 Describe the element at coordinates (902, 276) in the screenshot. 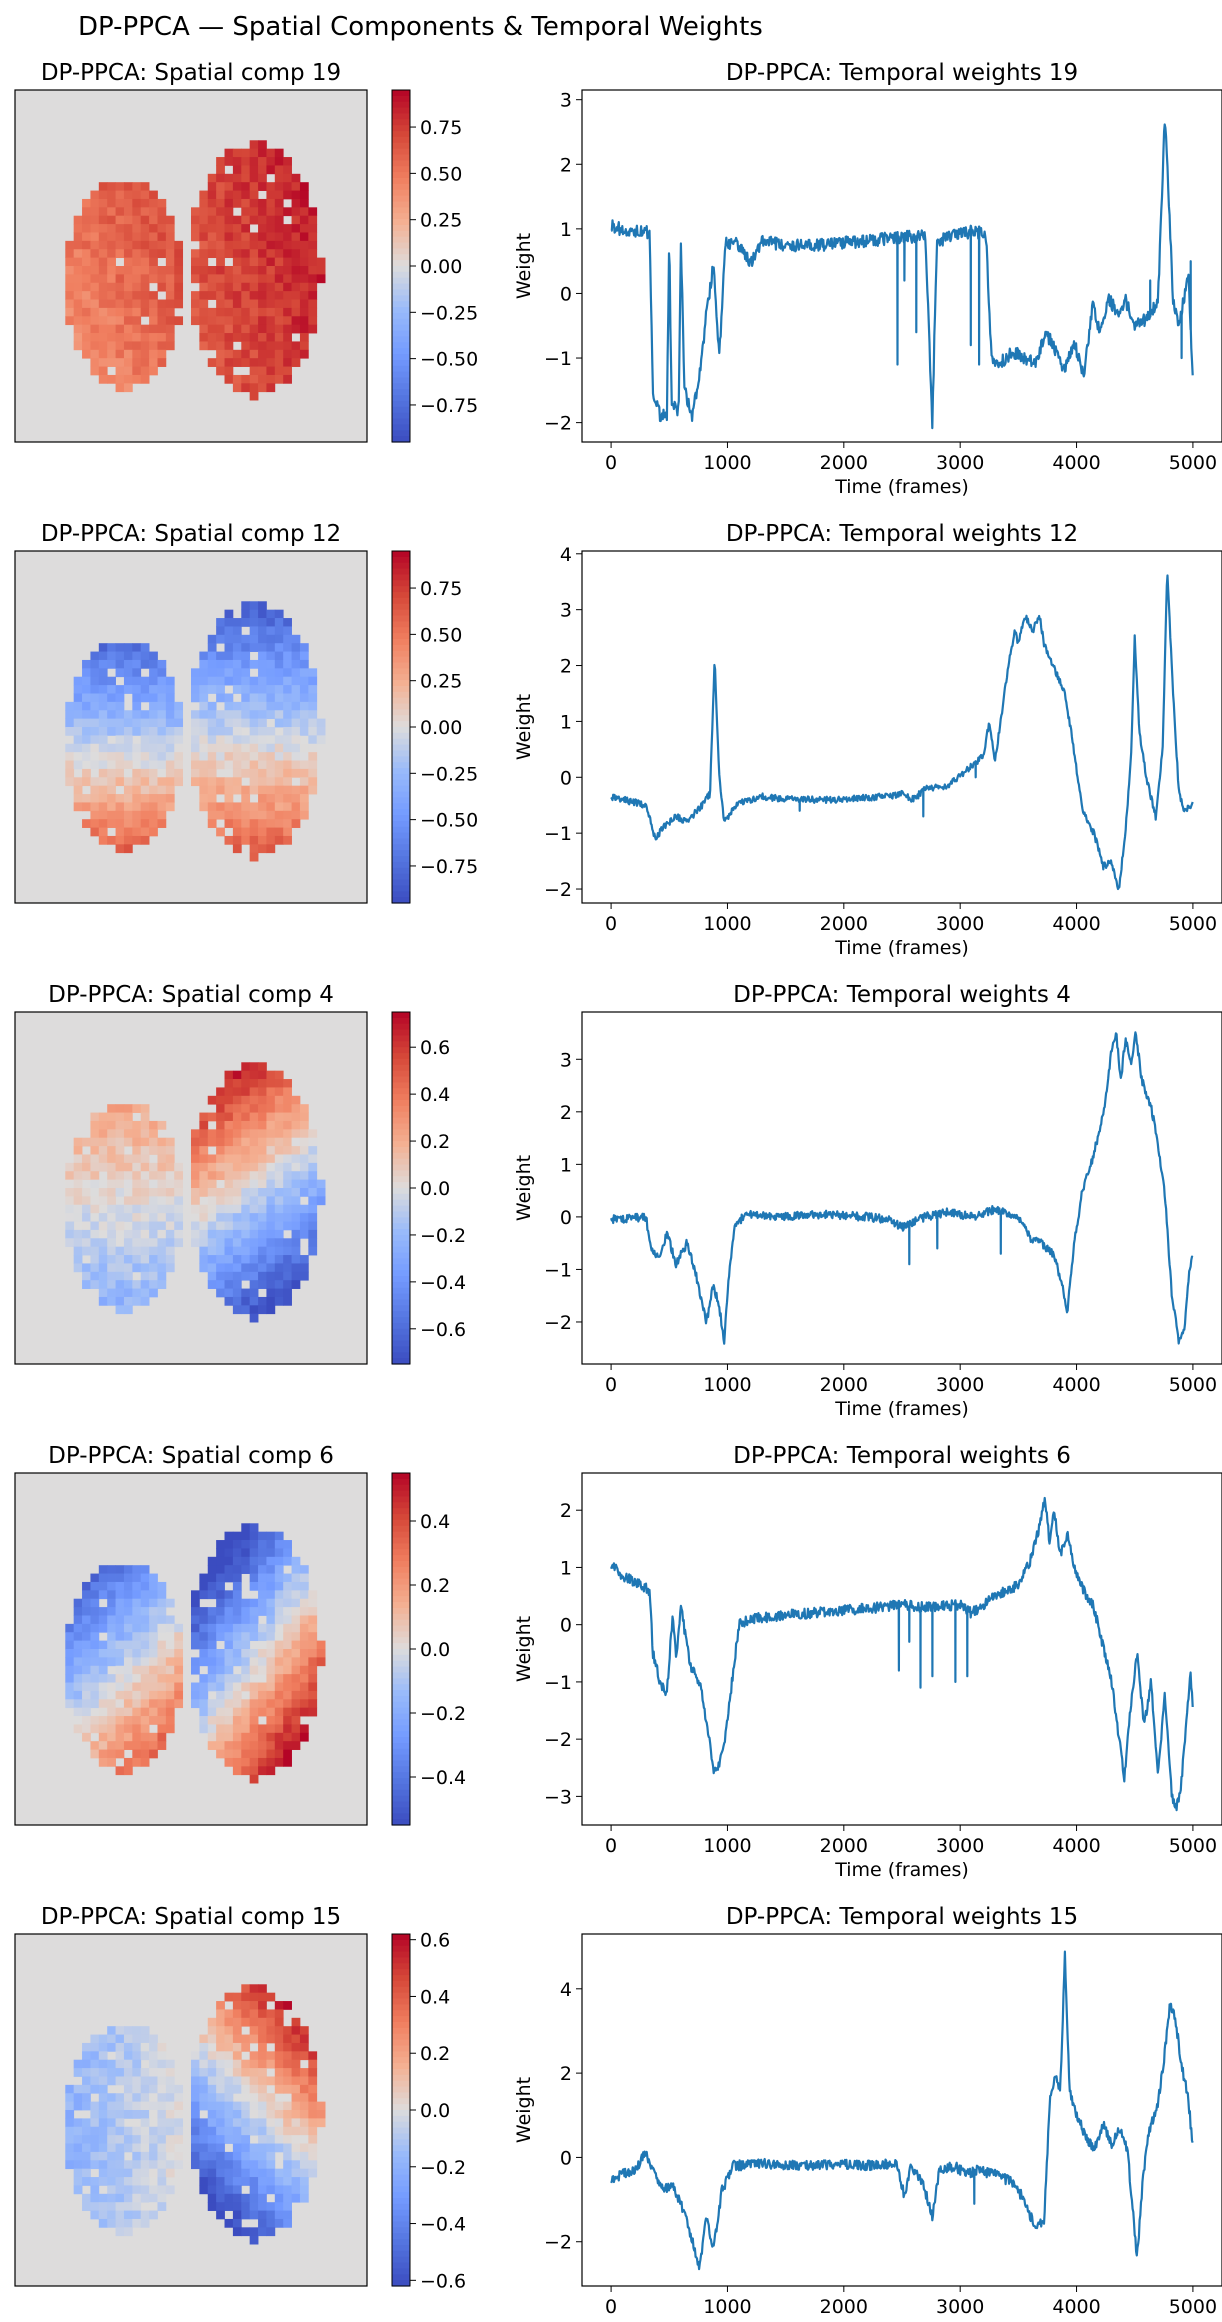

I see `temporal-weights-series-line` at that location.